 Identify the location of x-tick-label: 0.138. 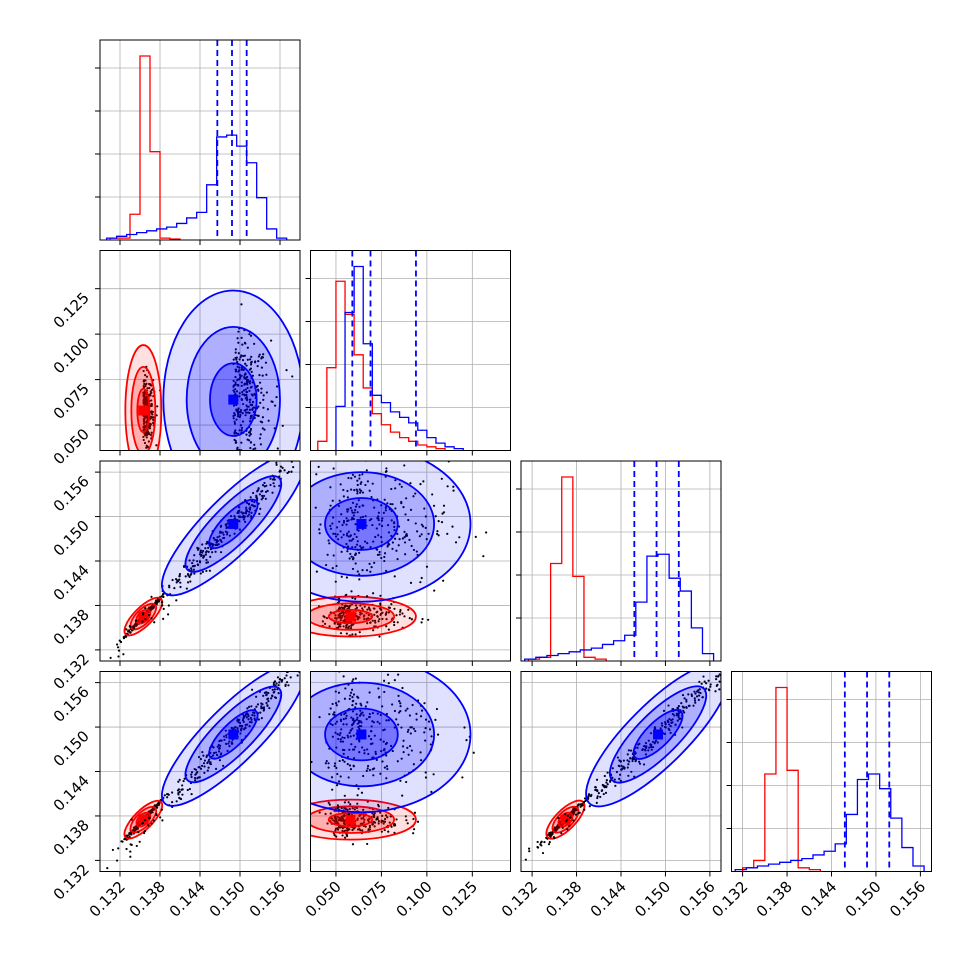
(563, 899).